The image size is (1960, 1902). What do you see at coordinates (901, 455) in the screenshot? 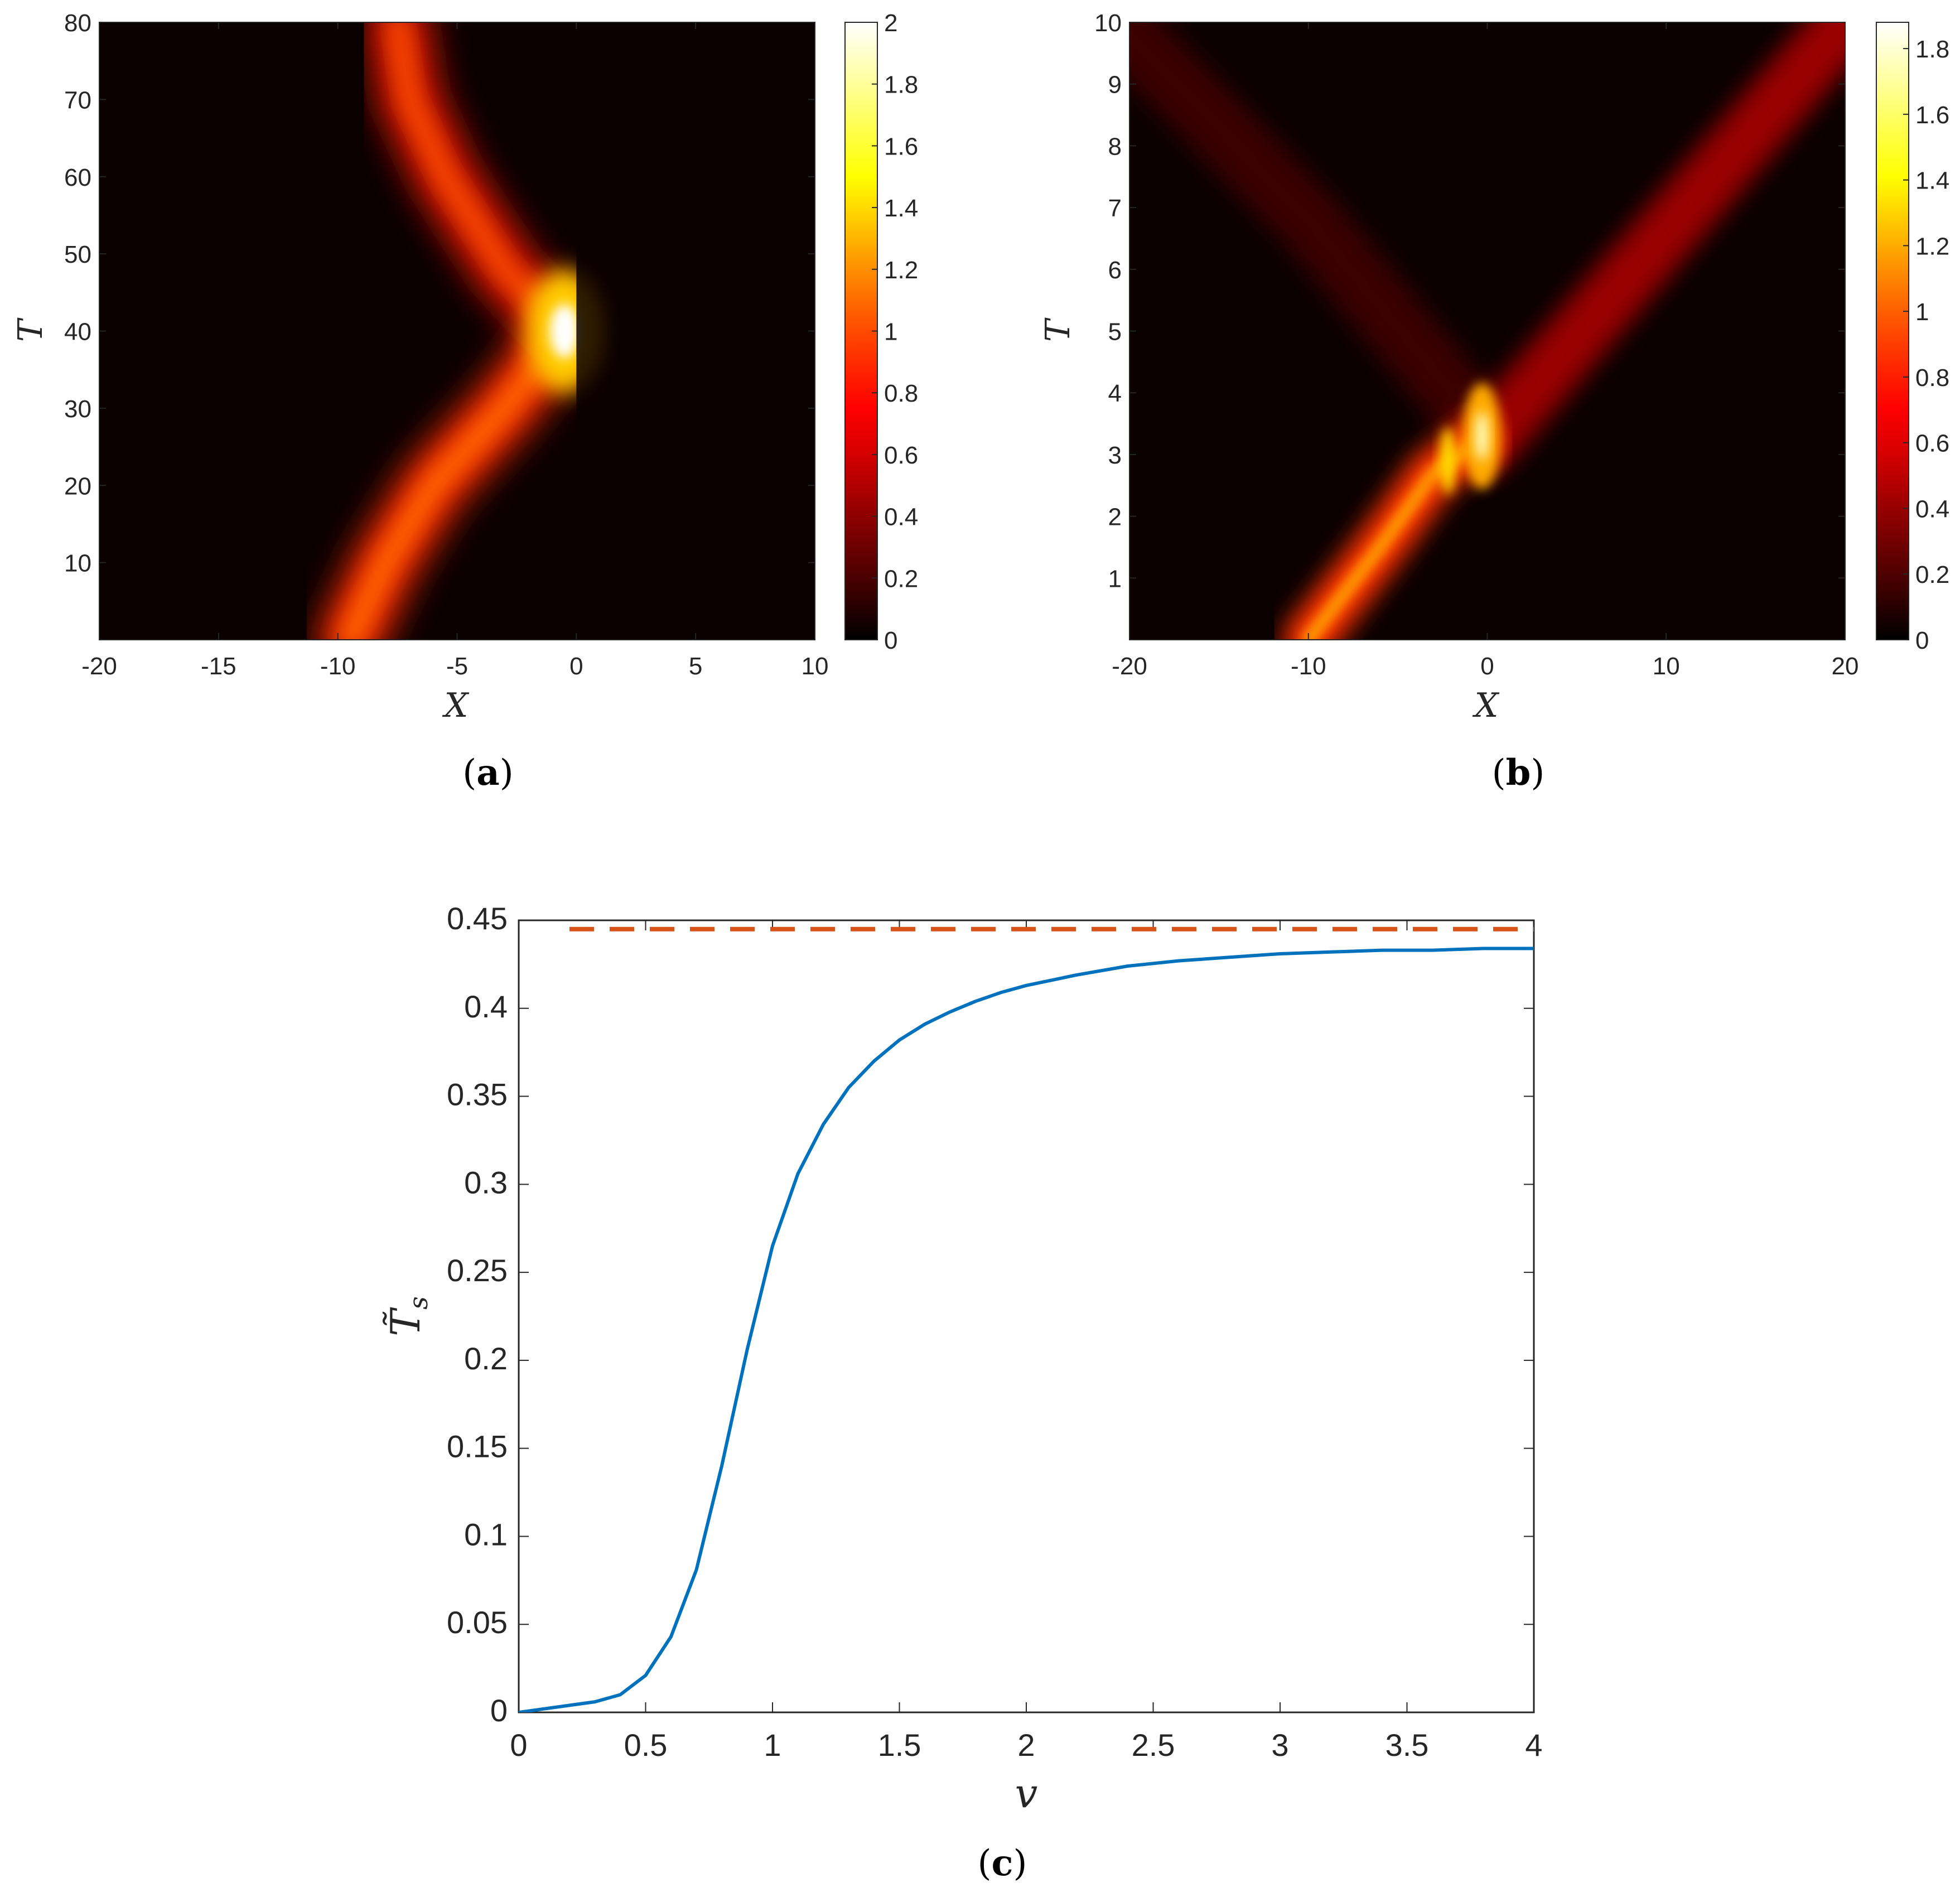
I see `a-colorbar-tick-label: 0.6` at bounding box center [901, 455].